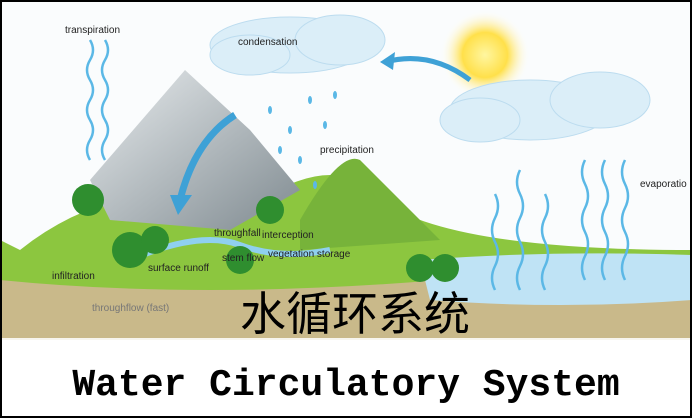 Image resolution: width=692 pixels, height=418 pixels. What do you see at coordinates (556, 279) in the screenshot?
I see `sea` at bounding box center [556, 279].